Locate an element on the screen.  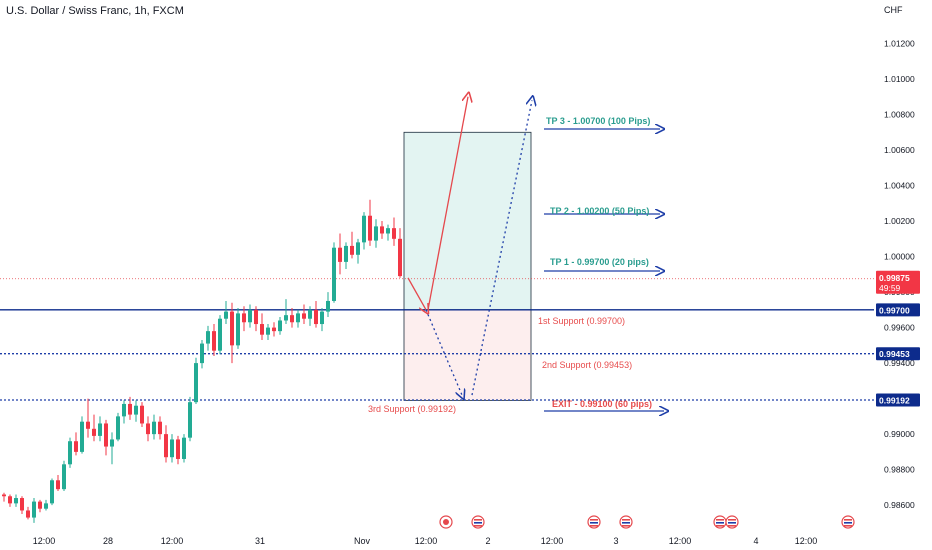
y-tick-label: 1.00600 is located at coordinates (899, 150).